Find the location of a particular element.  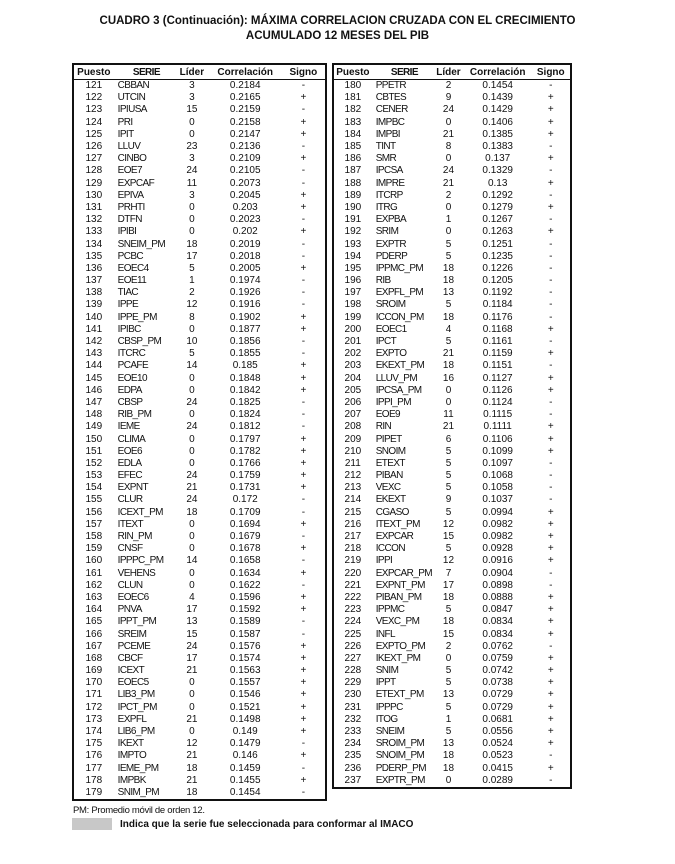

cell-serie: SRIM is located at coordinates (387, 232).